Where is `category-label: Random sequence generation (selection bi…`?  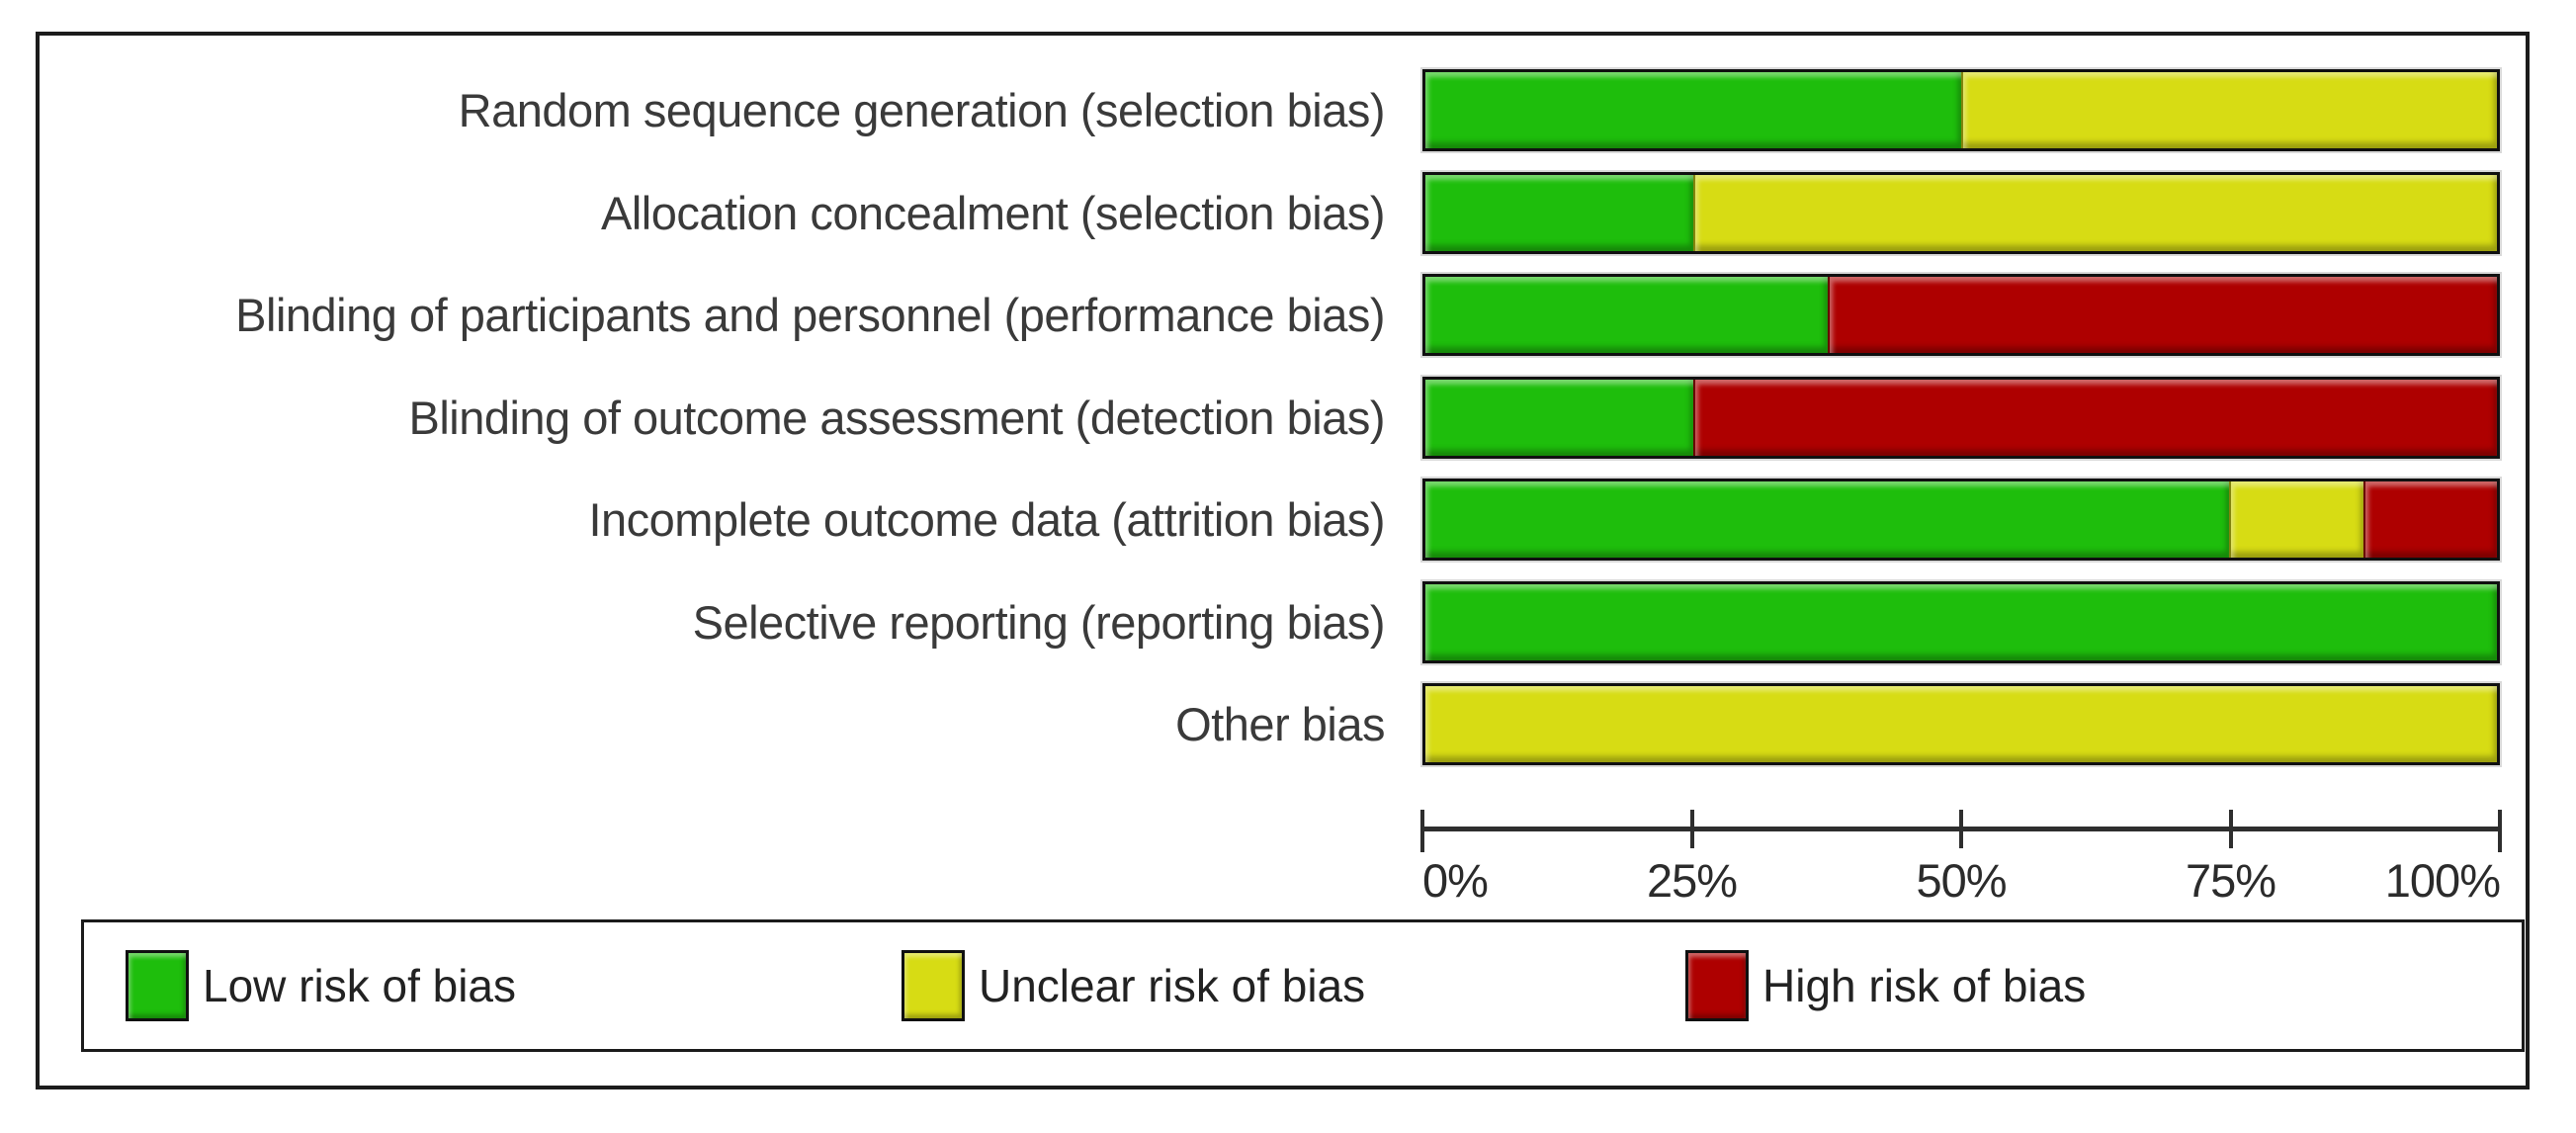 category-label: Random sequence generation (selection bi… is located at coordinates (922, 110).